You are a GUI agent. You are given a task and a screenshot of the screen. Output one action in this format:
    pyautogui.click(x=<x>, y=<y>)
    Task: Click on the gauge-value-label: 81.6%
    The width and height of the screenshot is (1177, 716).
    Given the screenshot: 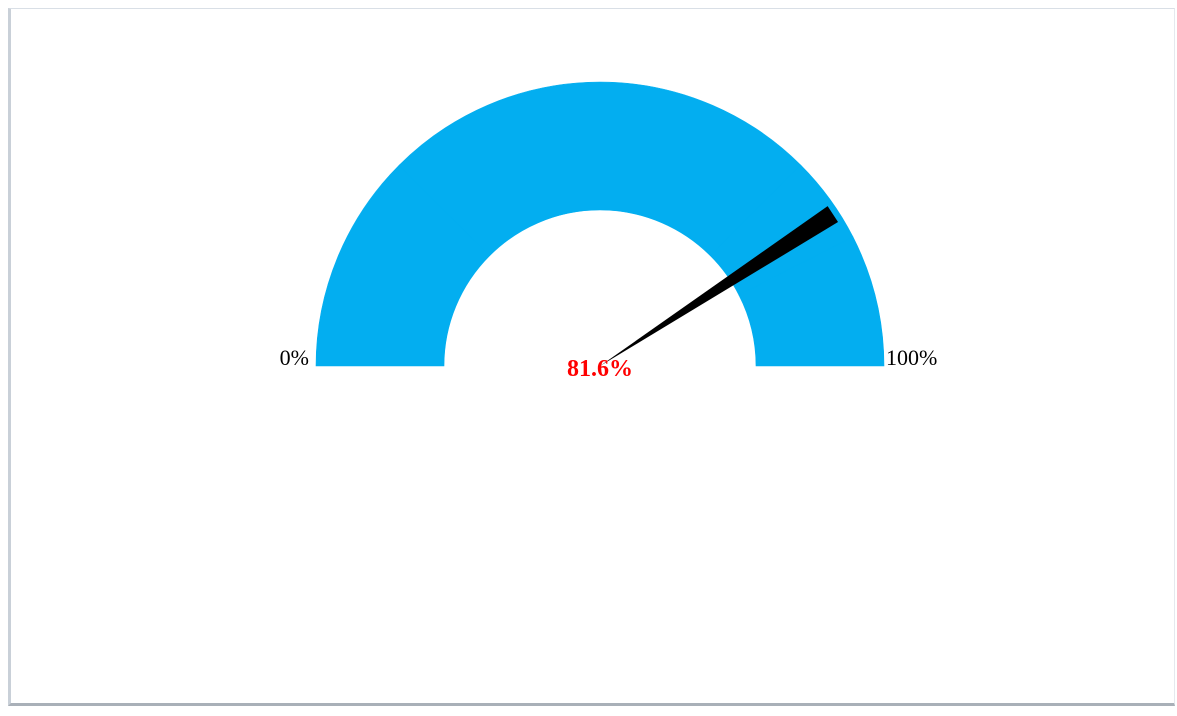 What is the action you would take?
    pyautogui.click(x=600, y=369)
    